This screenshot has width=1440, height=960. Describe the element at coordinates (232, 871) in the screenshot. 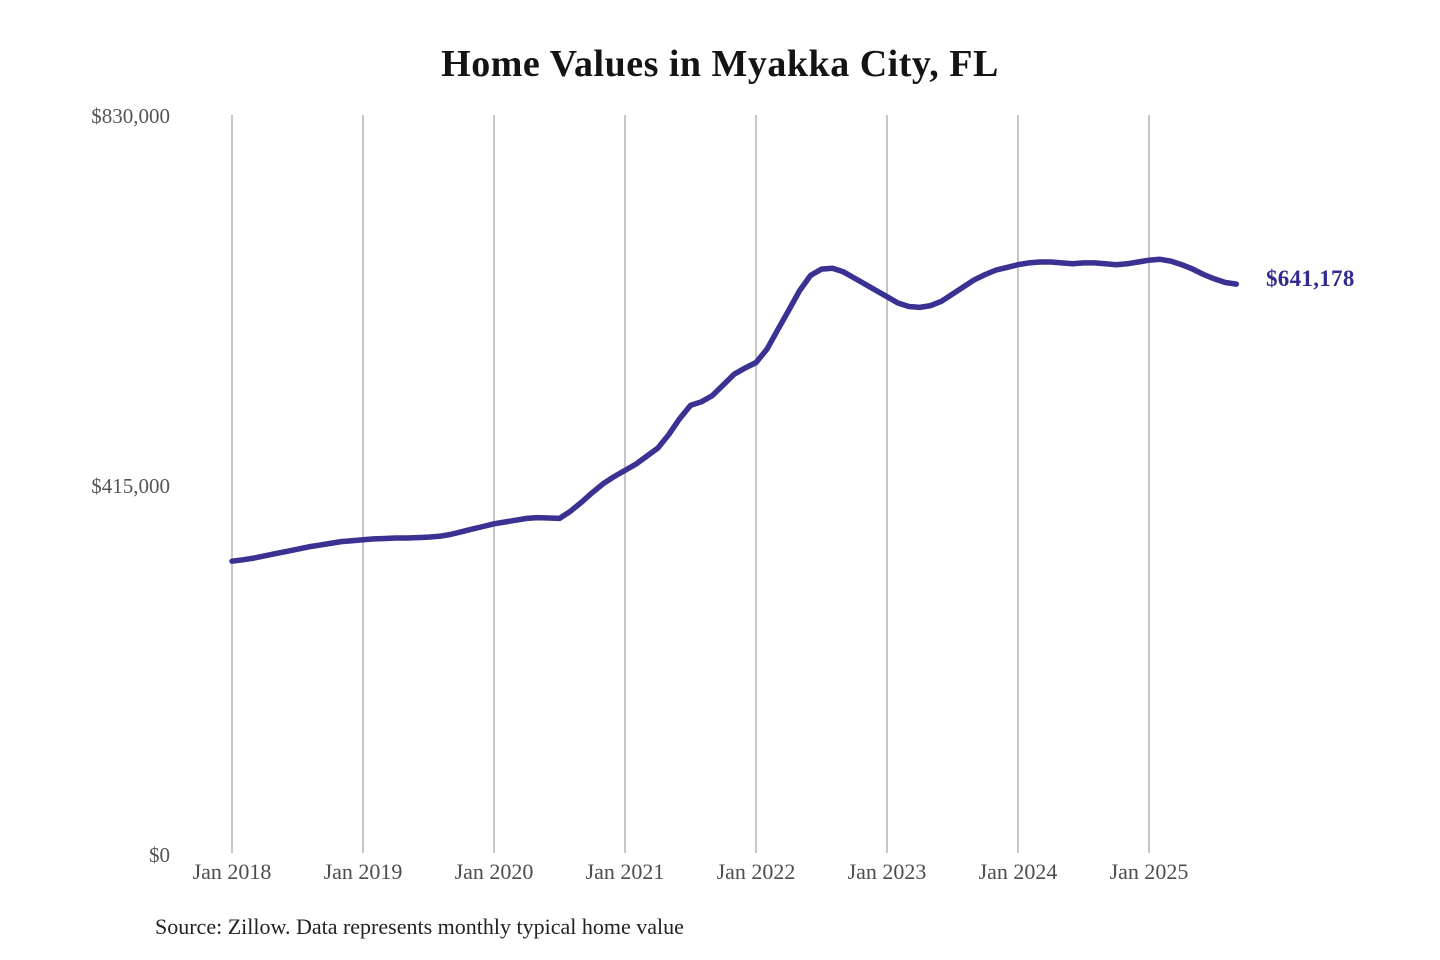

I see `x-tick-label: Jan 2018` at that location.